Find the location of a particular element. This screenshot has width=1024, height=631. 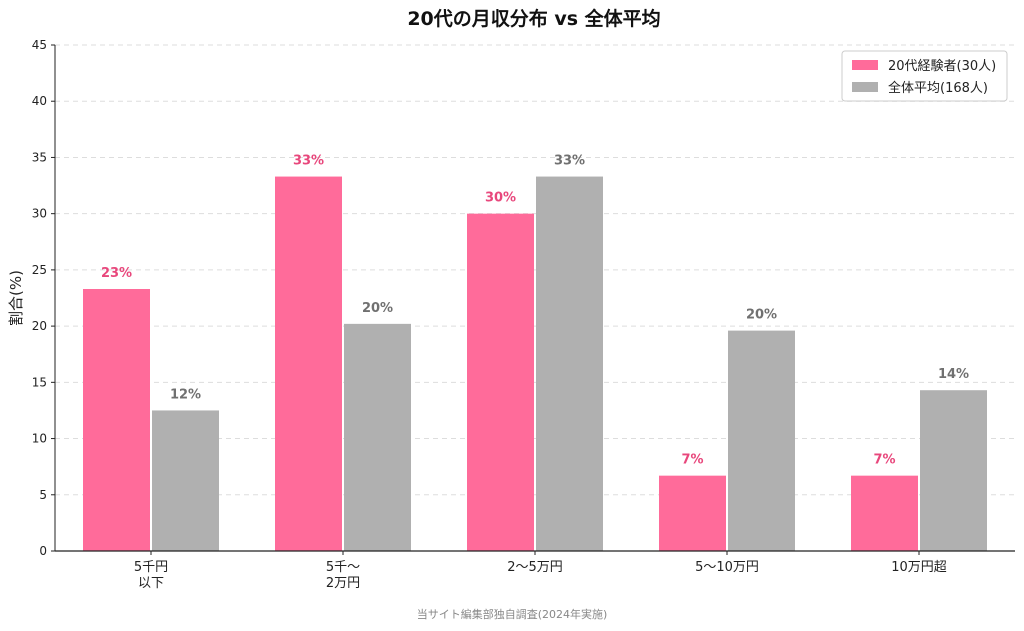

data-label: 30% is located at coordinates (500, 198).